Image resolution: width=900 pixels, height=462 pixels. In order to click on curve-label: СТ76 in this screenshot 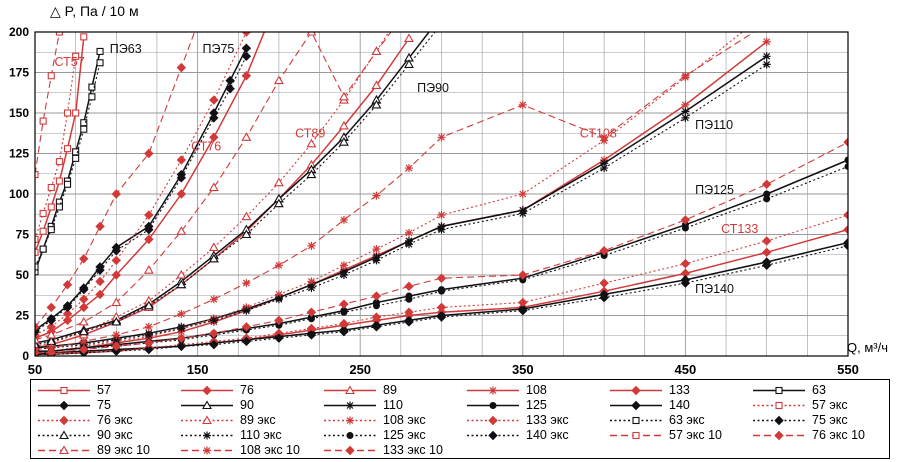, I will do `click(206, 146)`.